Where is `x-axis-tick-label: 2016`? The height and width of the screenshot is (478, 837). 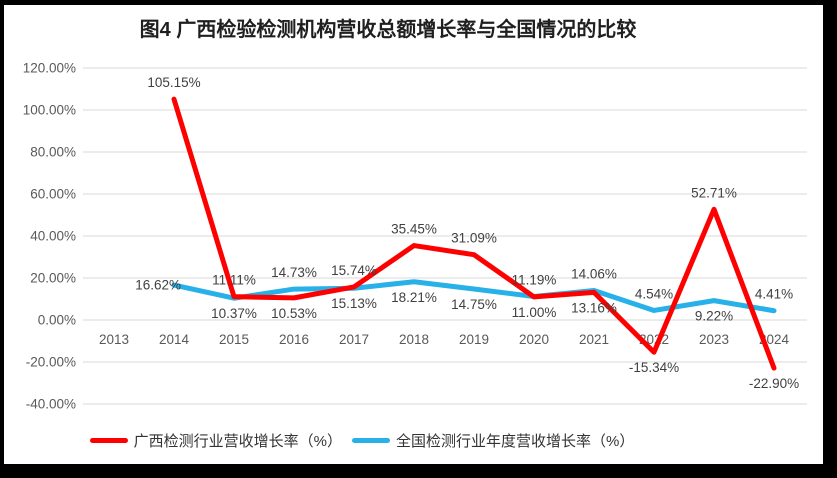 x-axis-tick-label: 2016 is located at coordinates (294, 339).